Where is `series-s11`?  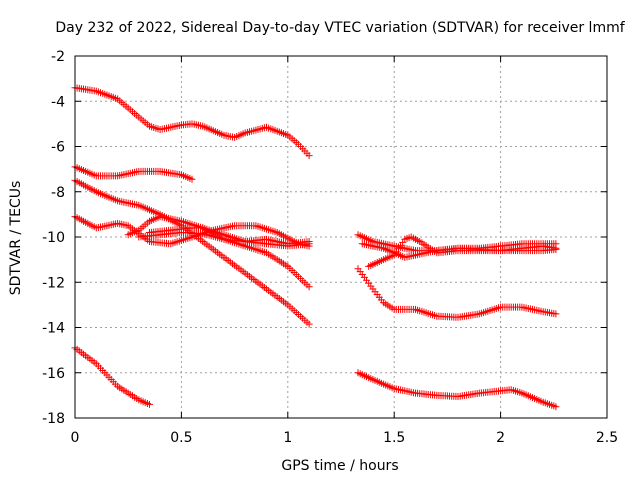
series-s11 is located at coordinates (462, 251).